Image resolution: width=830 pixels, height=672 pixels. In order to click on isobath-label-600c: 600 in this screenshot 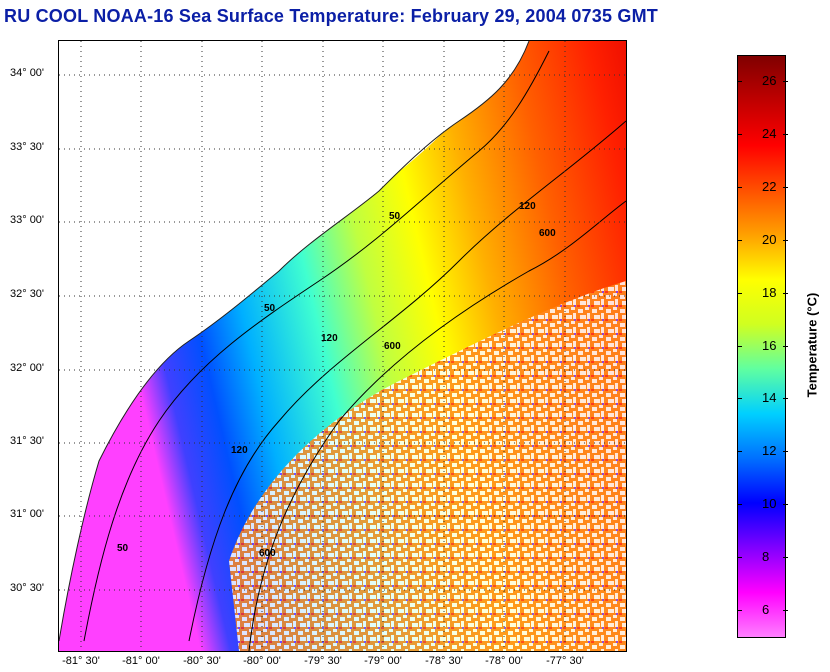, I will do `click(267, 553)`.